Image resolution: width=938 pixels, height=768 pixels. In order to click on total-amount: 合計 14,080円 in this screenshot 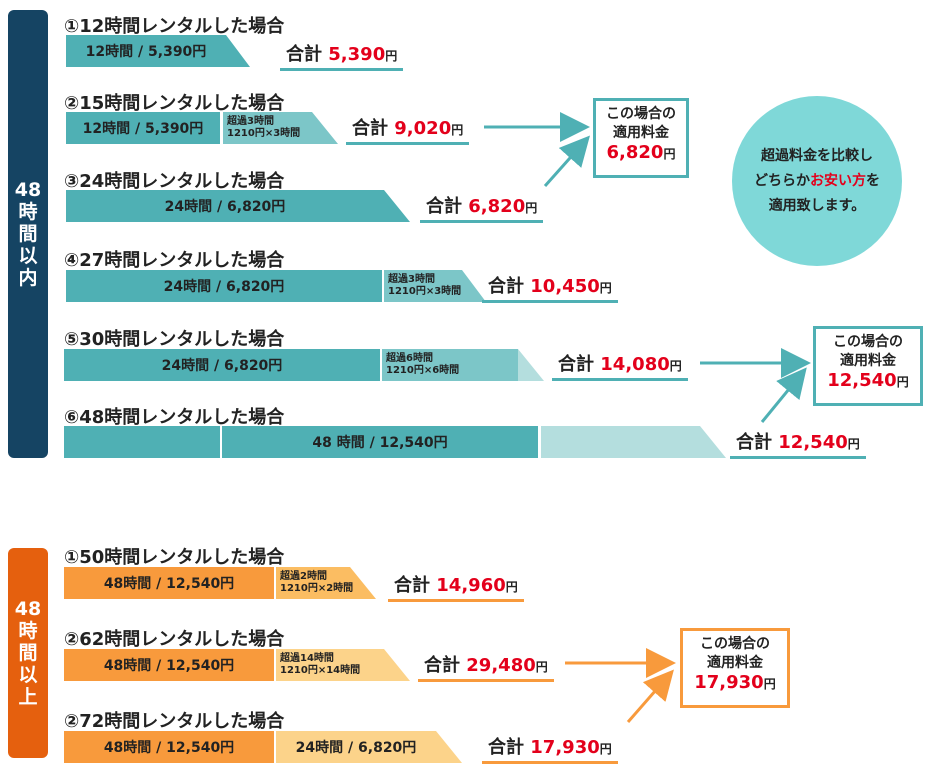, I will do `click(620, 365)`.